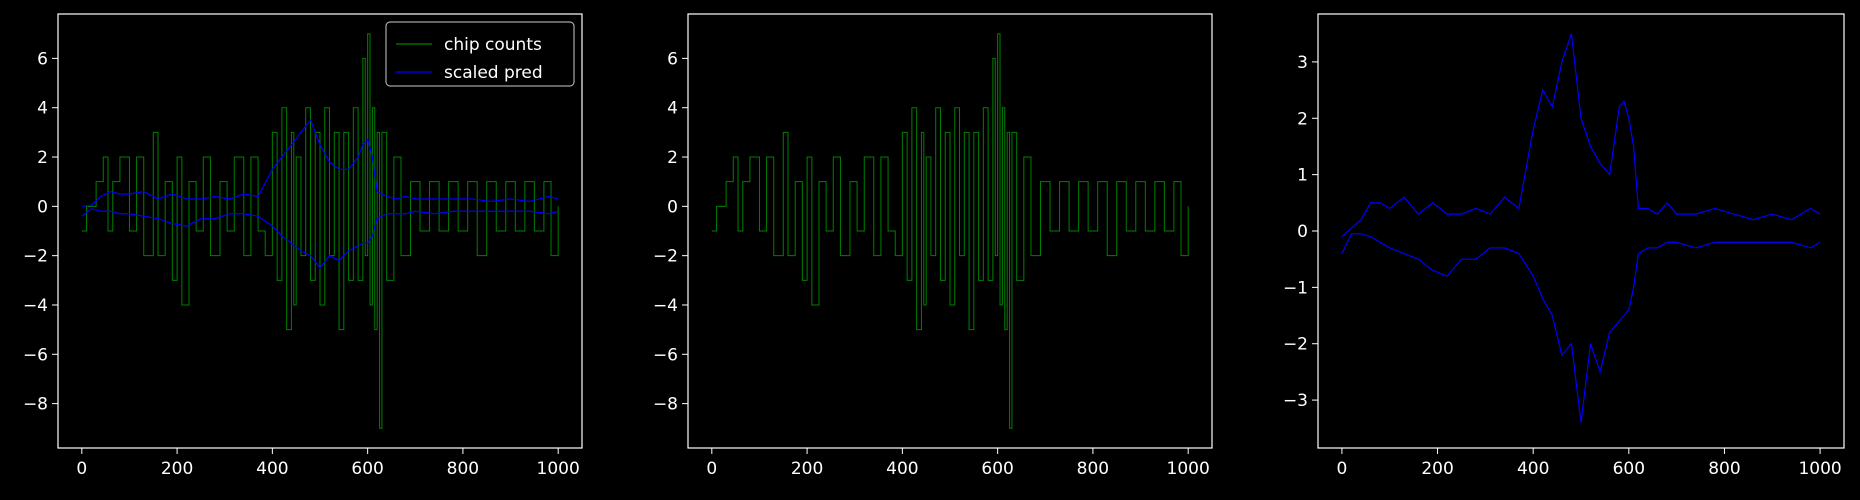  Describe the element at coordinates (1295, 288) in the screenshot. I see `y-tick-label: −1` at that location.